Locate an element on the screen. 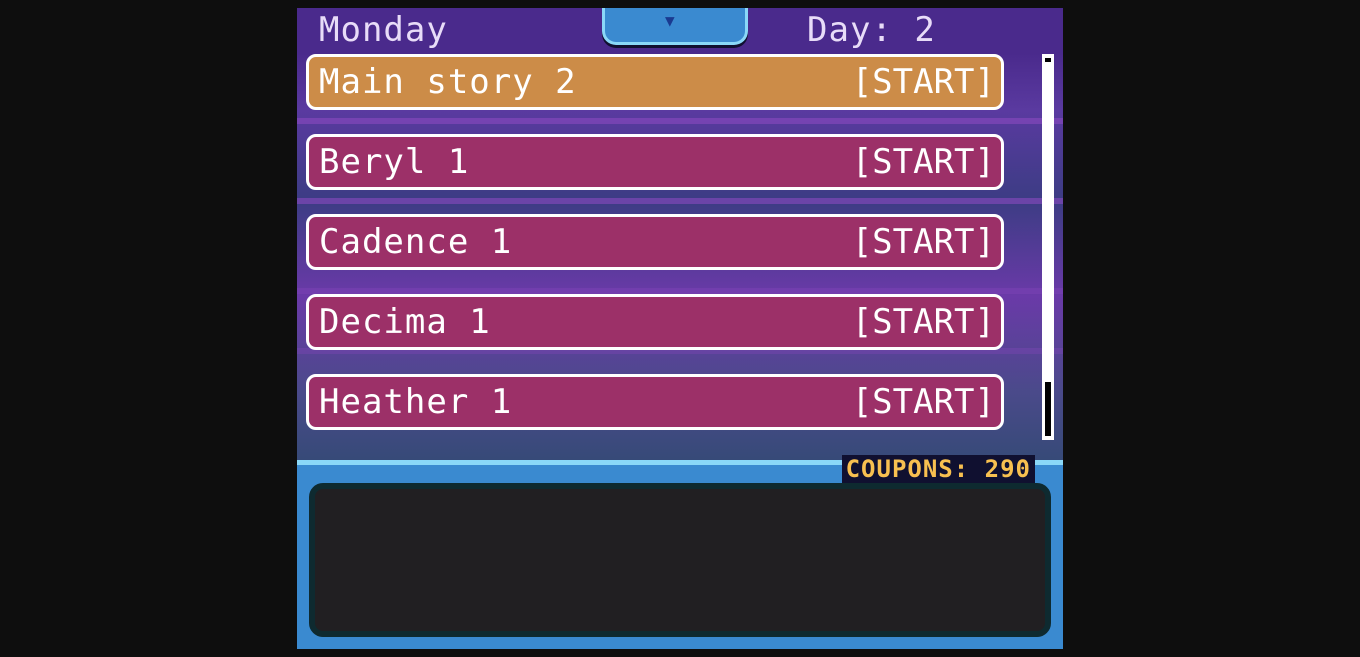 The width and height of the screenshot is (1360, 657). dialogue-text-area is located at coordinates (680, 560).